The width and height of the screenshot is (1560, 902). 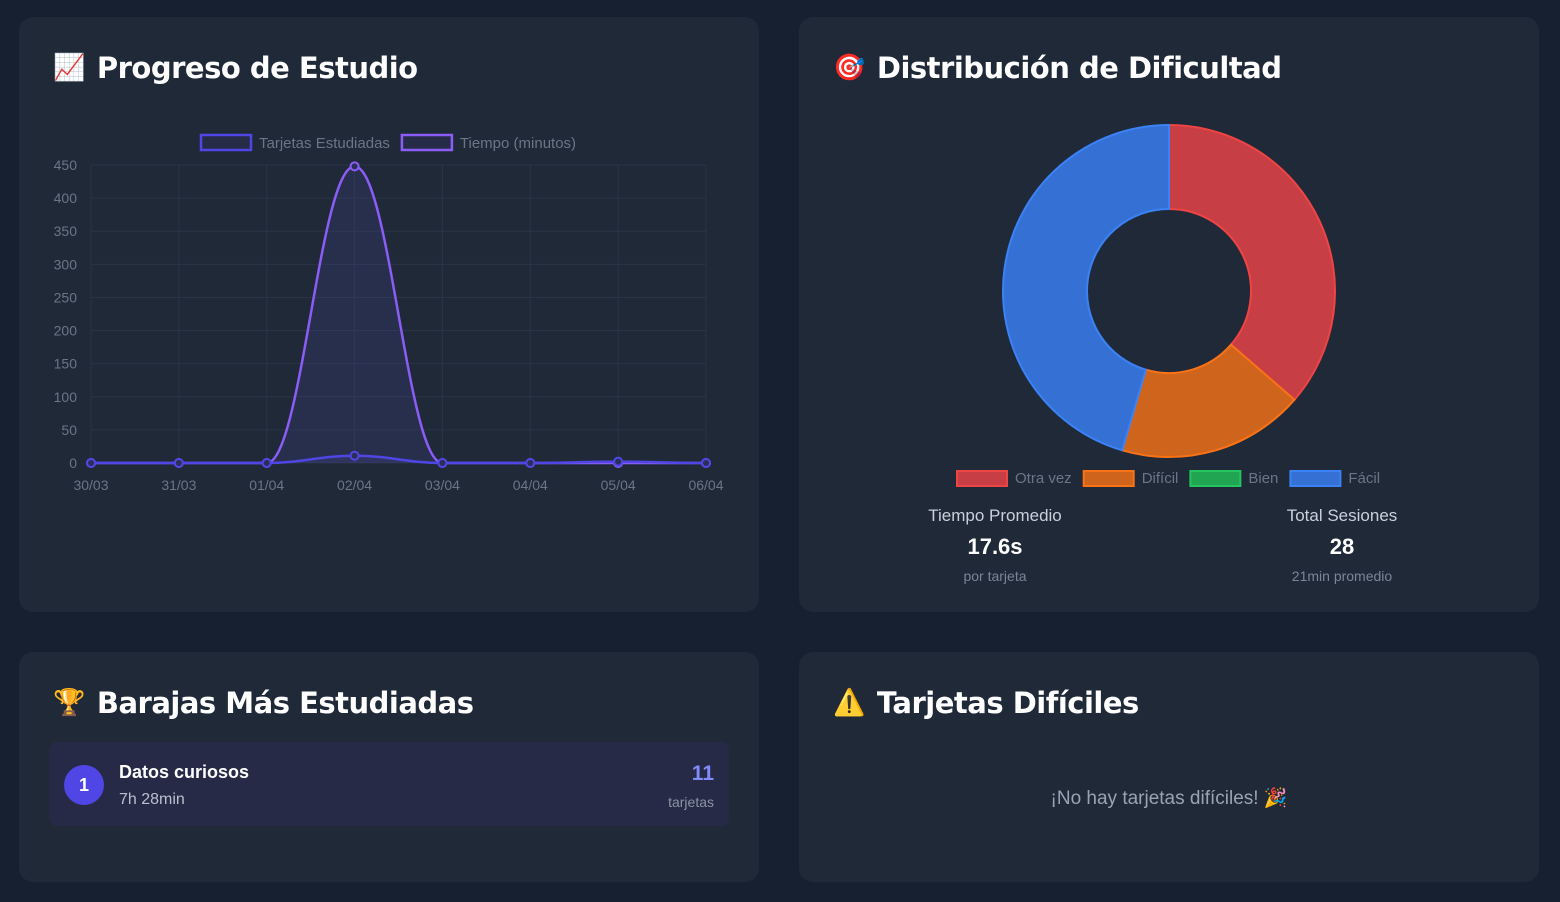 What do you see at coordinates (66, 198) in the screenshot?
I see `y-tick-label: 400` at bounding box center [66, 198].